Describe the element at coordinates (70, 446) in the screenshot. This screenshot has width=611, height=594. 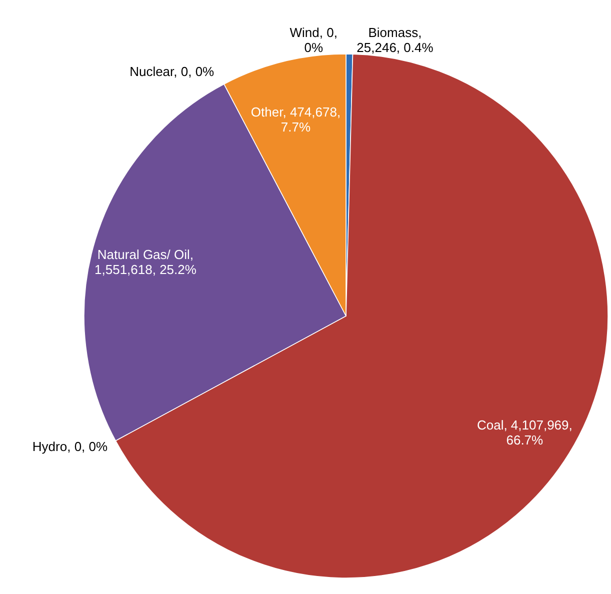
I see `category-label: Hydro, 0, 0%` at that location.